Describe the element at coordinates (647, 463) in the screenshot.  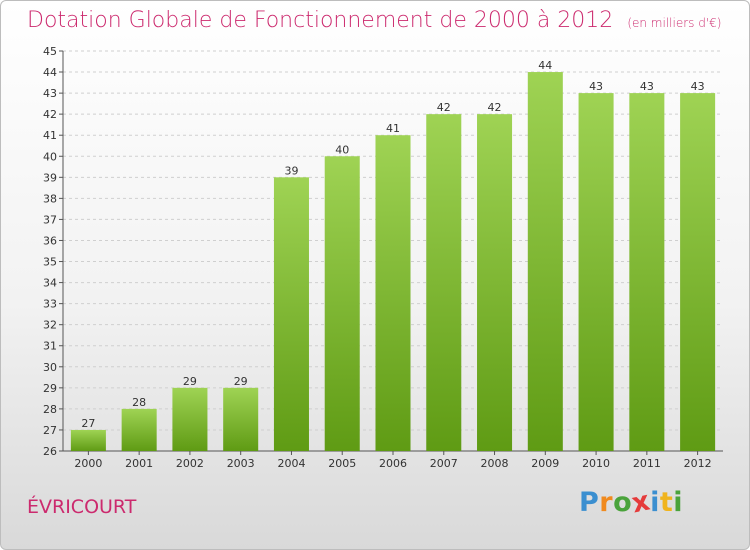
I see `x-tick-label: 2011` at that location.